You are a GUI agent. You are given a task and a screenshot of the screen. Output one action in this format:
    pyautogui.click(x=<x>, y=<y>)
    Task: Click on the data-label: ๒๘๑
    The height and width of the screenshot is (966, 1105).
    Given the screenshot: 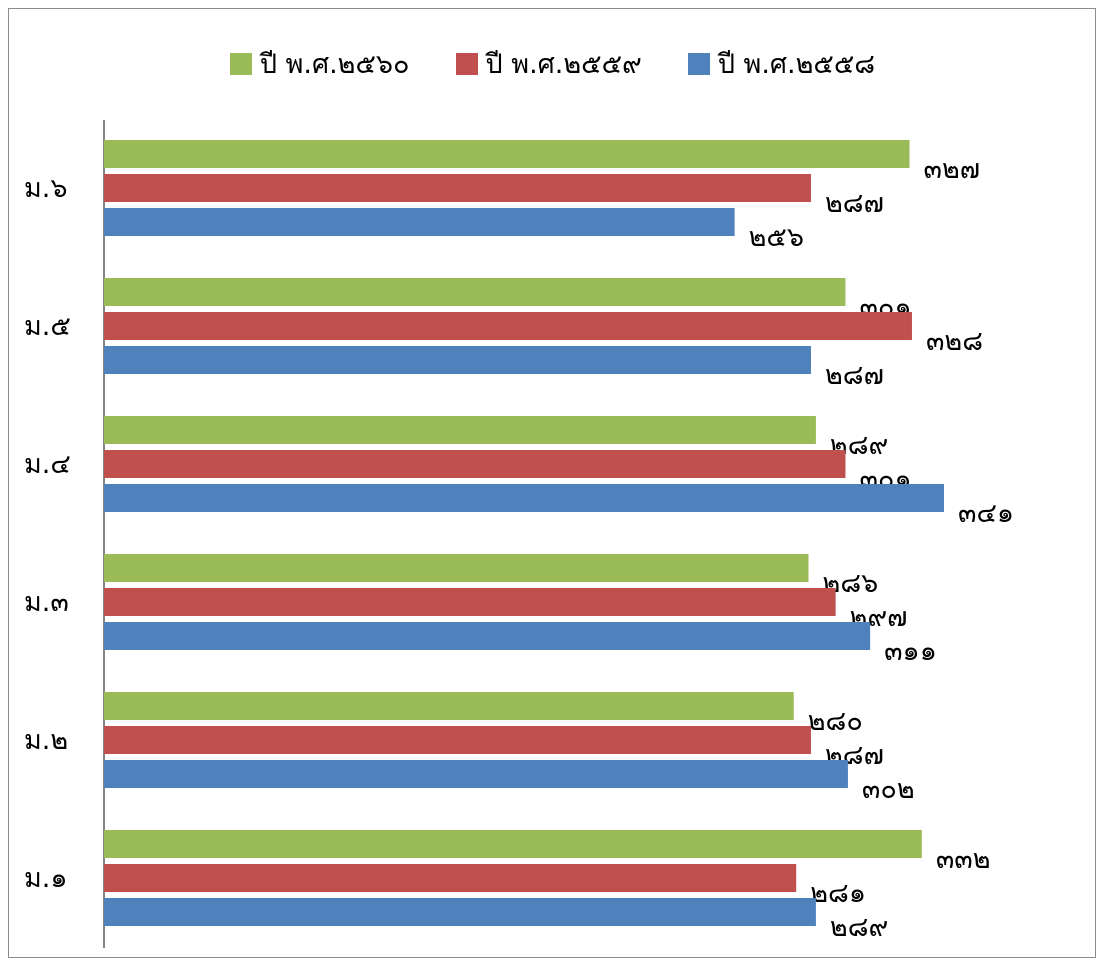 What is the action you would take?
    pyautogui.click(x=838, y=893)
    